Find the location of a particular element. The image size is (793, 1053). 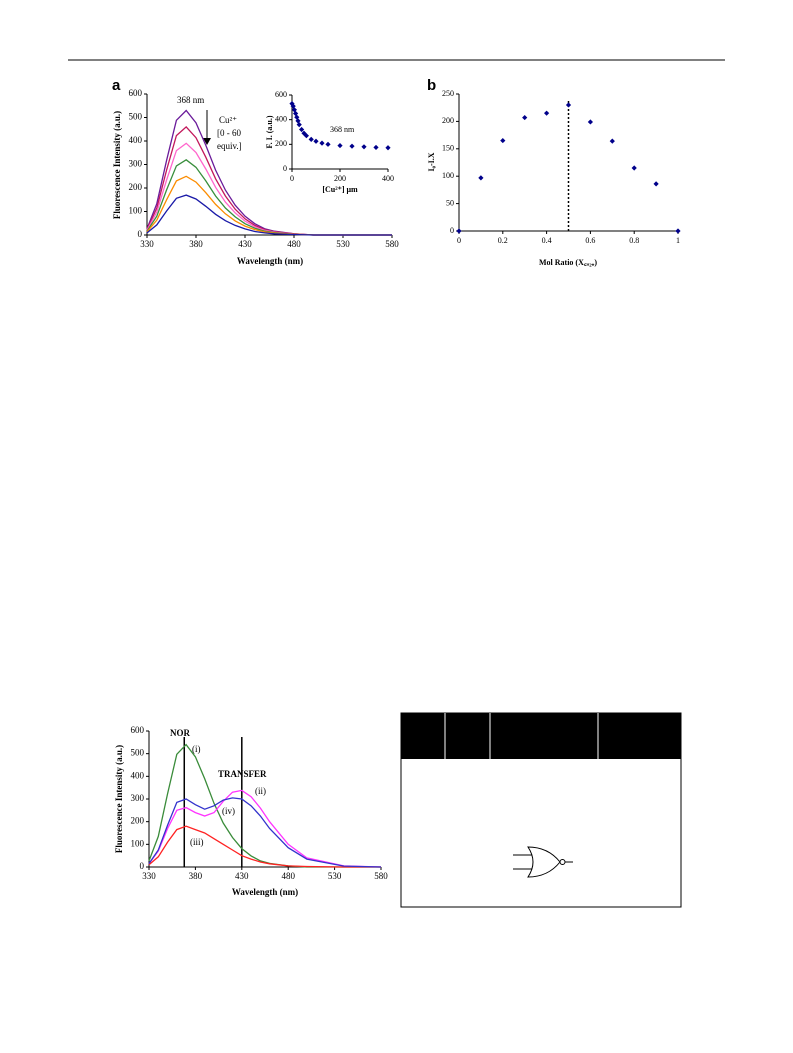

y-axis-label: I₀-I.X is located at coordinates (431, 161).